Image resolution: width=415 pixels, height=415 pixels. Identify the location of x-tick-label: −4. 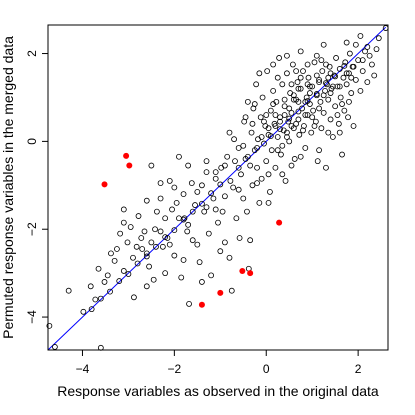
(83, 369).